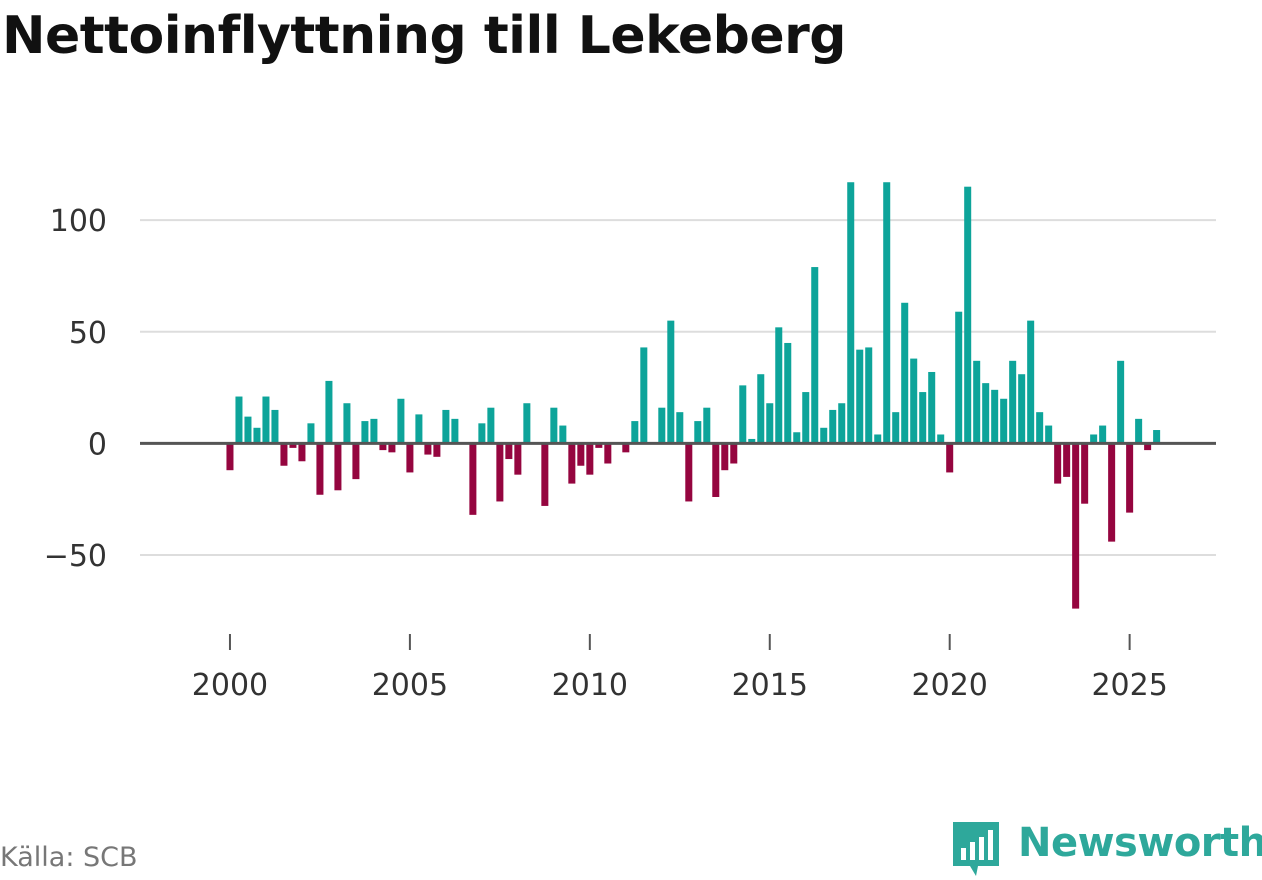 This screenshot has height=880, width=1262. I want to click on x-tick-label: 2010, so click(590, 685).